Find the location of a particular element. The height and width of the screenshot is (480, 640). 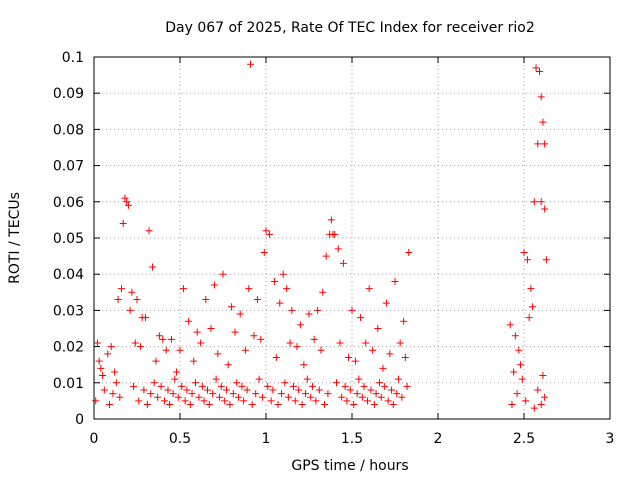

y-tick-label: 0.01 is located at coordinates (68, 384).